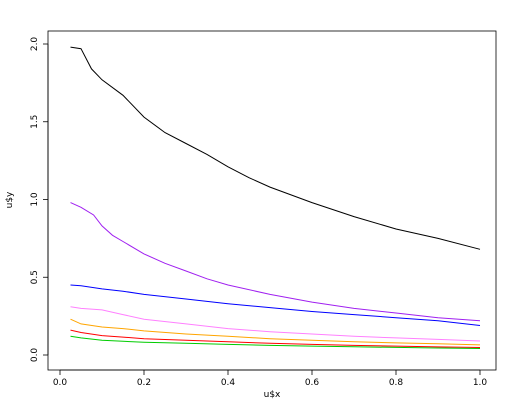  Describe the element at coordinates (60, 383) in the screenshot. I see `x-tick-label: 0.0` at that location.